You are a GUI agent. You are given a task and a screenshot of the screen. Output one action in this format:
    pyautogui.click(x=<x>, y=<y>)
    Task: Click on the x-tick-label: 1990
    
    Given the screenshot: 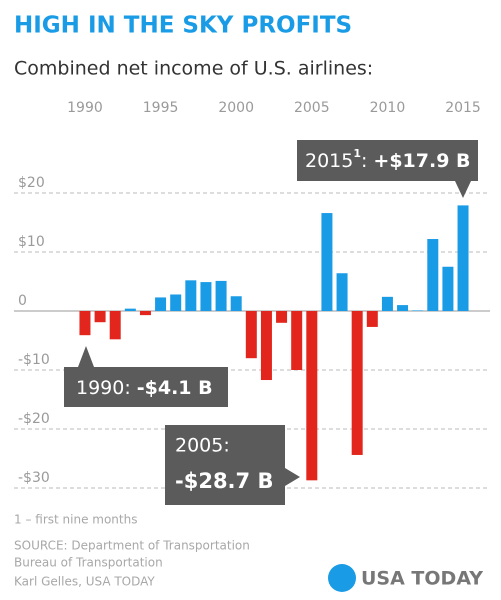 What is the action you would take?
    pyautogui.click(x=85, y=108)
    